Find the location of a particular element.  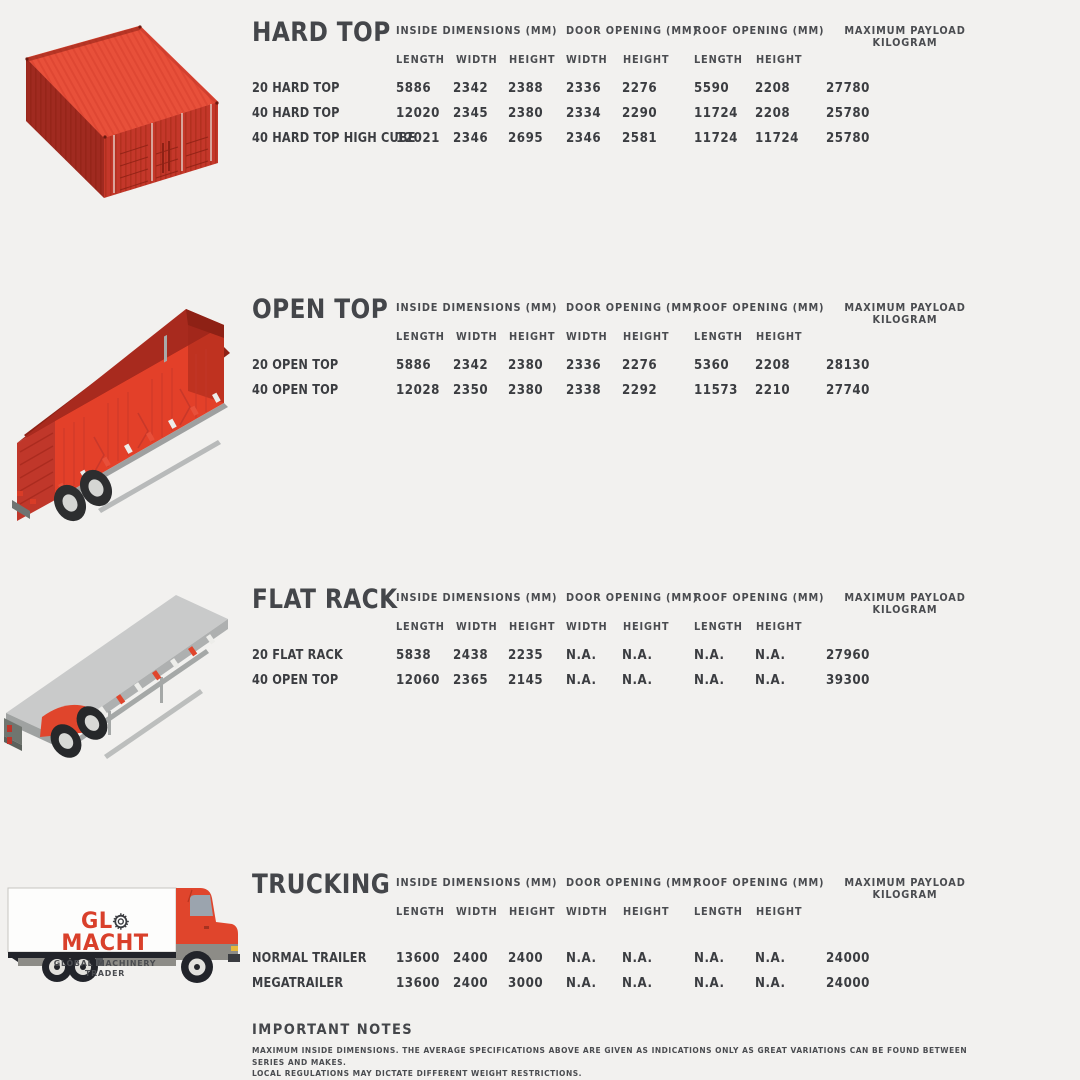

cell-roof-length: 11724 is located at coordinates (716, 113).